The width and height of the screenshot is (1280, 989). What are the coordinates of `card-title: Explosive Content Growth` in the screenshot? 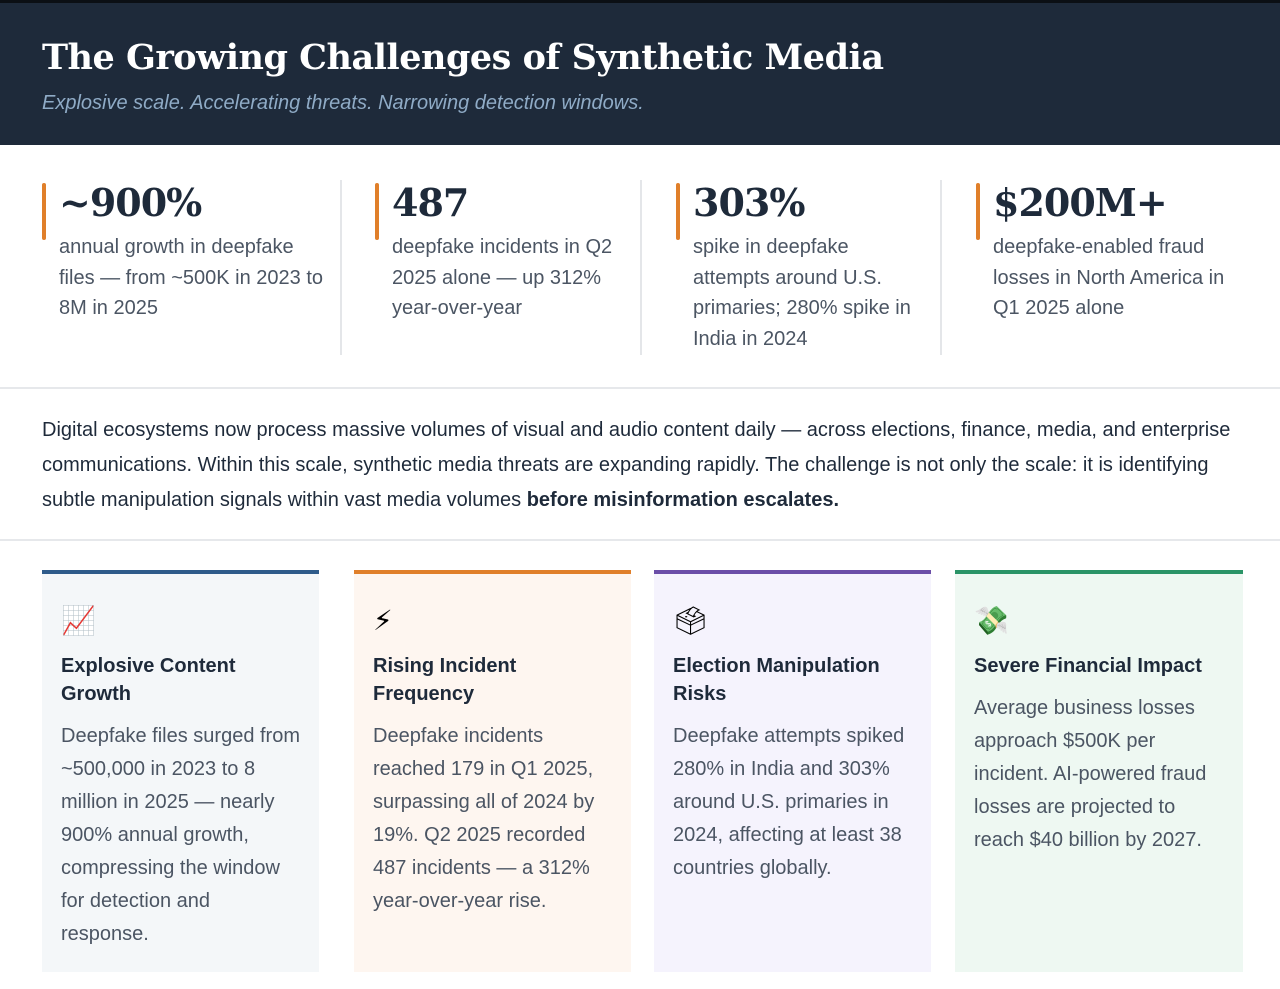 It's located at (148, 680).